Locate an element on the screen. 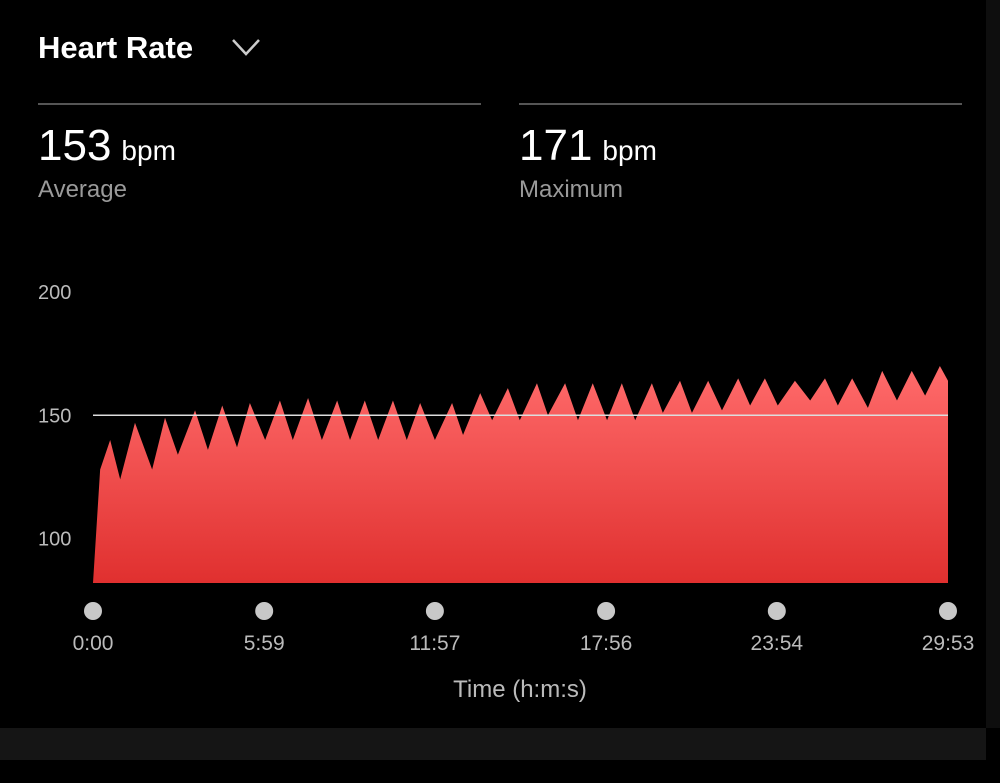  stat-maximum: 171 bpm is located at coordinates (588, 145).